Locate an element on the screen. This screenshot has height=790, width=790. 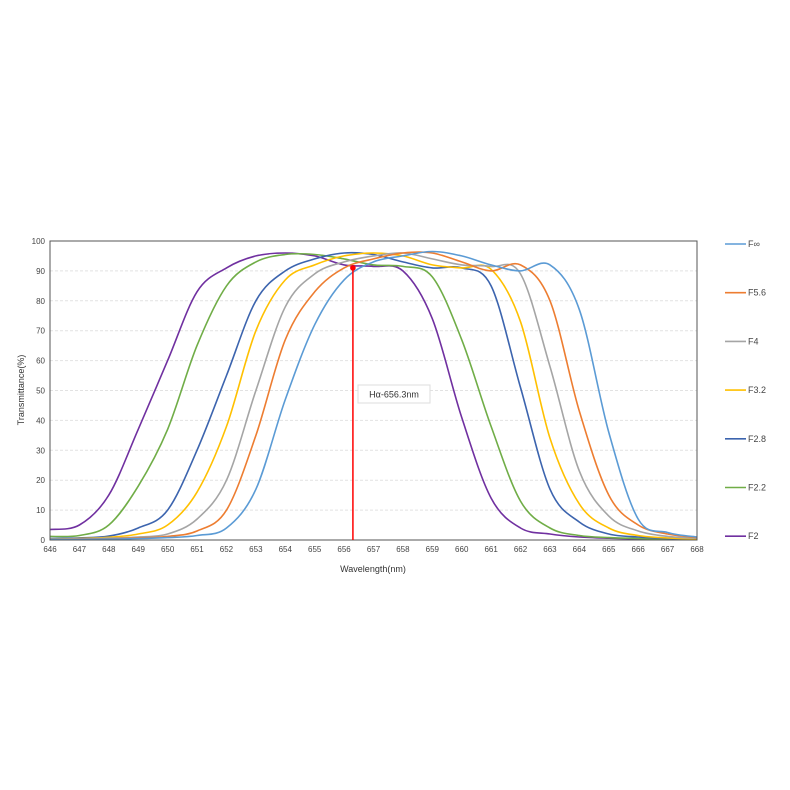
x-tick-label: 652 is located at coordinates (227, 549).